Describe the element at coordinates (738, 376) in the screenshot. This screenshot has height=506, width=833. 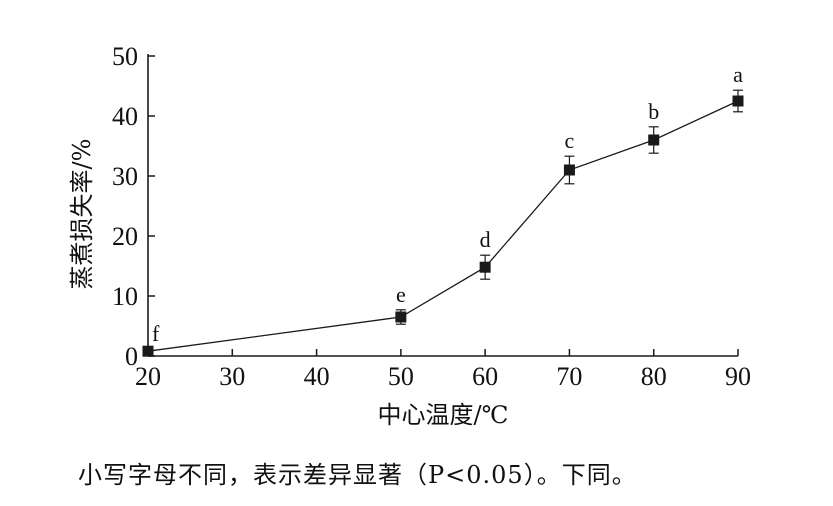
I see `x-tick-label: 90` at that location.